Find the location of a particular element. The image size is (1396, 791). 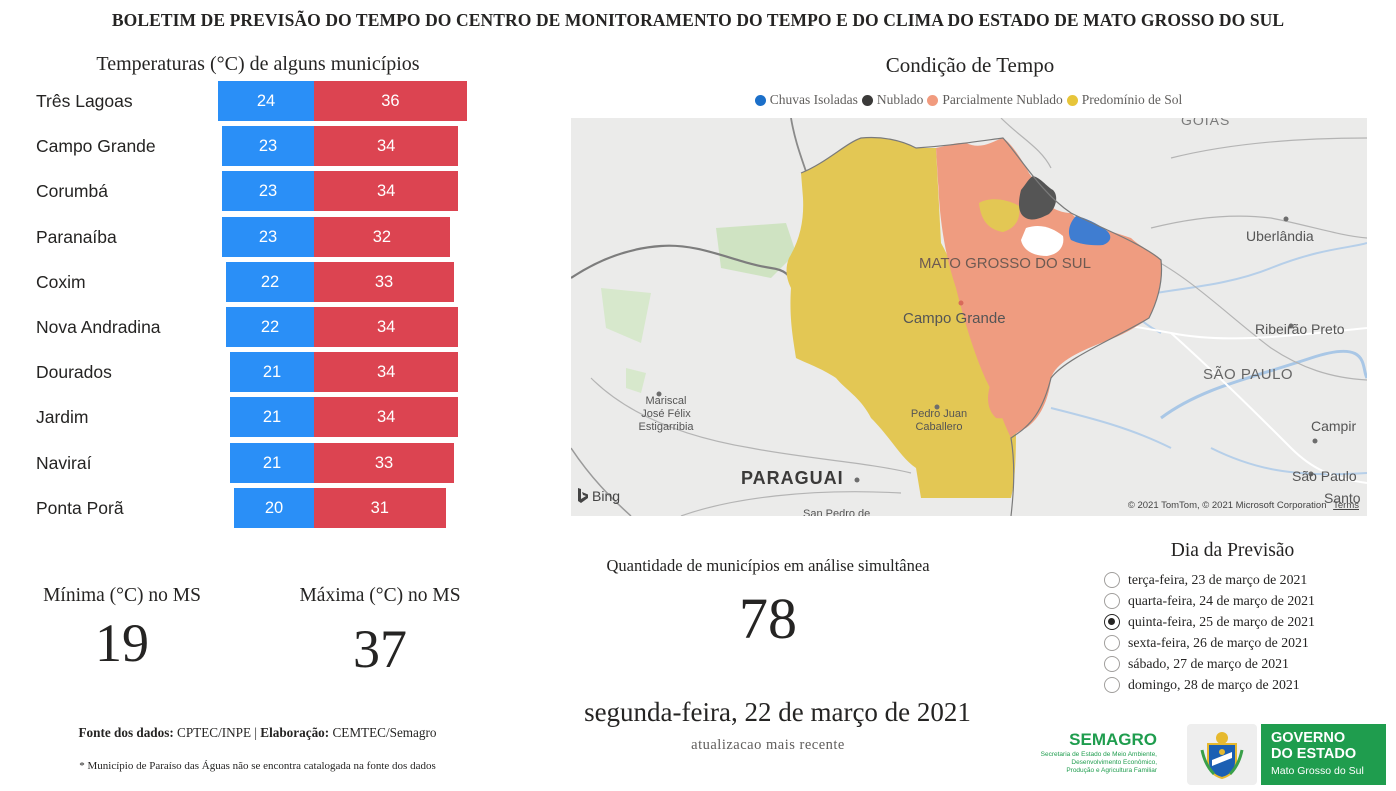

forecast-day-option: quinta-feira, 25 de março de 2021 is located at coordinates (1234, 621).